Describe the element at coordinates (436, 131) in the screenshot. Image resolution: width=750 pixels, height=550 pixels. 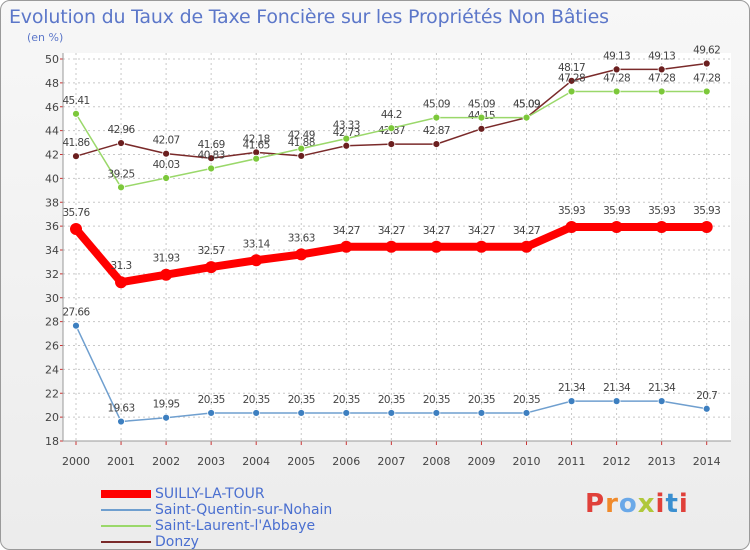
I see `data-label-donzy: 42.87` at that location.